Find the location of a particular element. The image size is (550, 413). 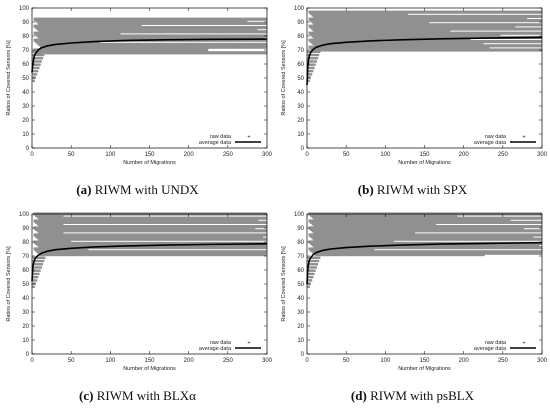

caption-a: (a) RIWM with UNDX is located at coordinates (137, 190).